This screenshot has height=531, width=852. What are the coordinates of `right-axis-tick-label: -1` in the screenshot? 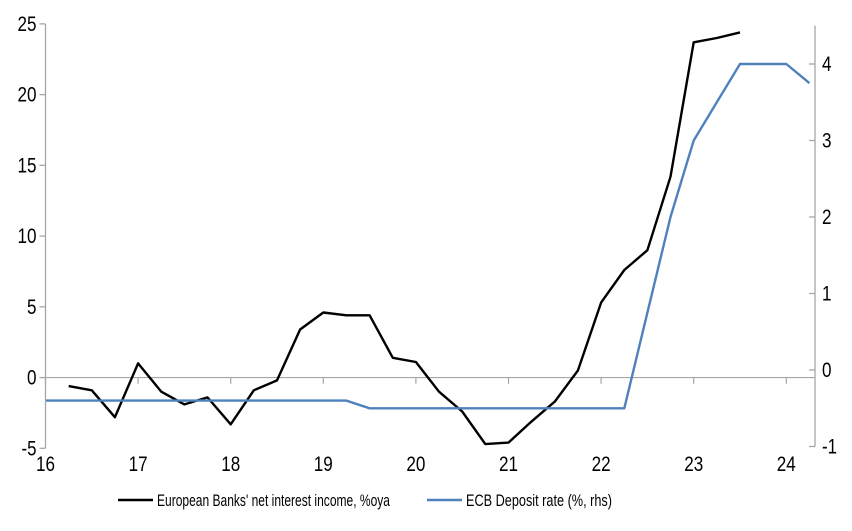 It's located at (829, 447).